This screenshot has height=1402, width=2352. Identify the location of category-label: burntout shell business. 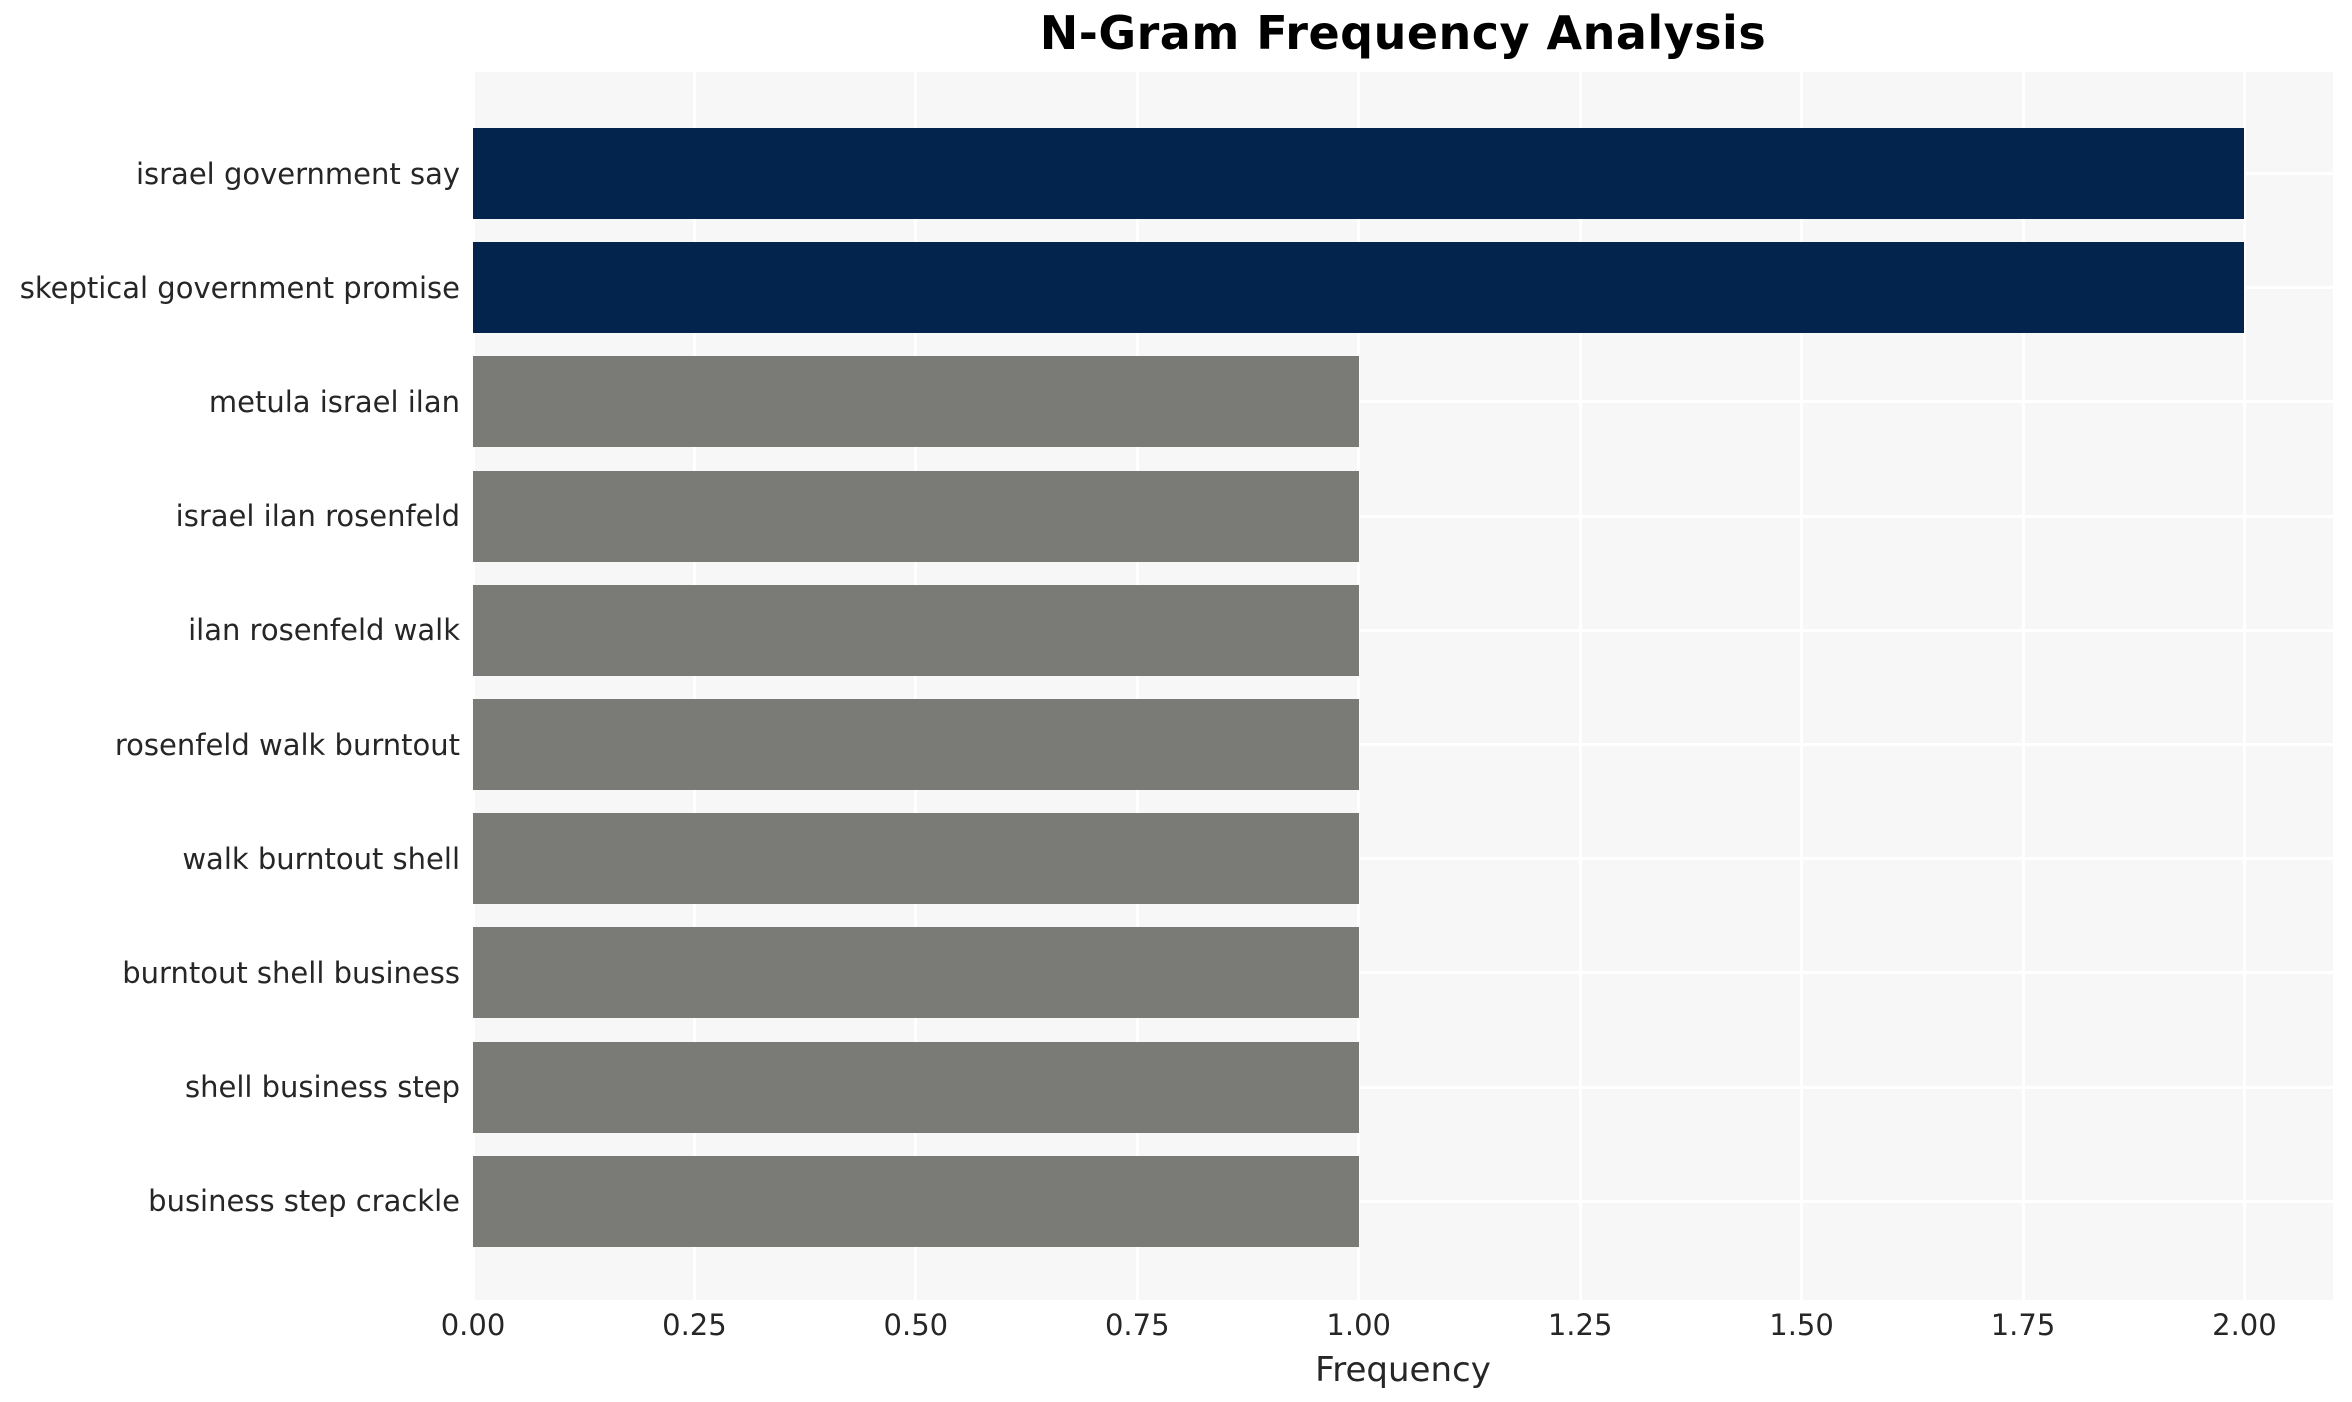
(291, 972).